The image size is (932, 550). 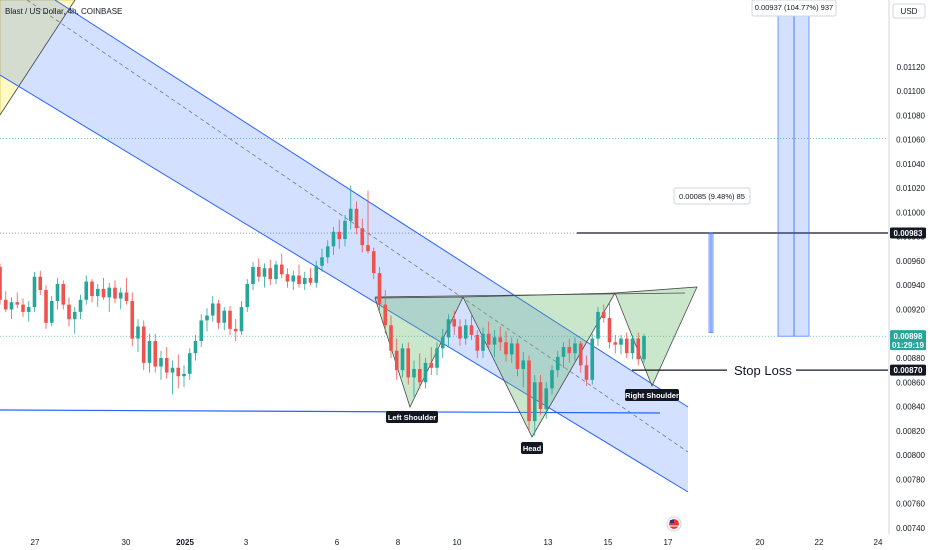 What do you see at coordinates (910, 358) in the screenshot?
I see `y-tick-label: 0.00880` at bounding box center [910, 358].